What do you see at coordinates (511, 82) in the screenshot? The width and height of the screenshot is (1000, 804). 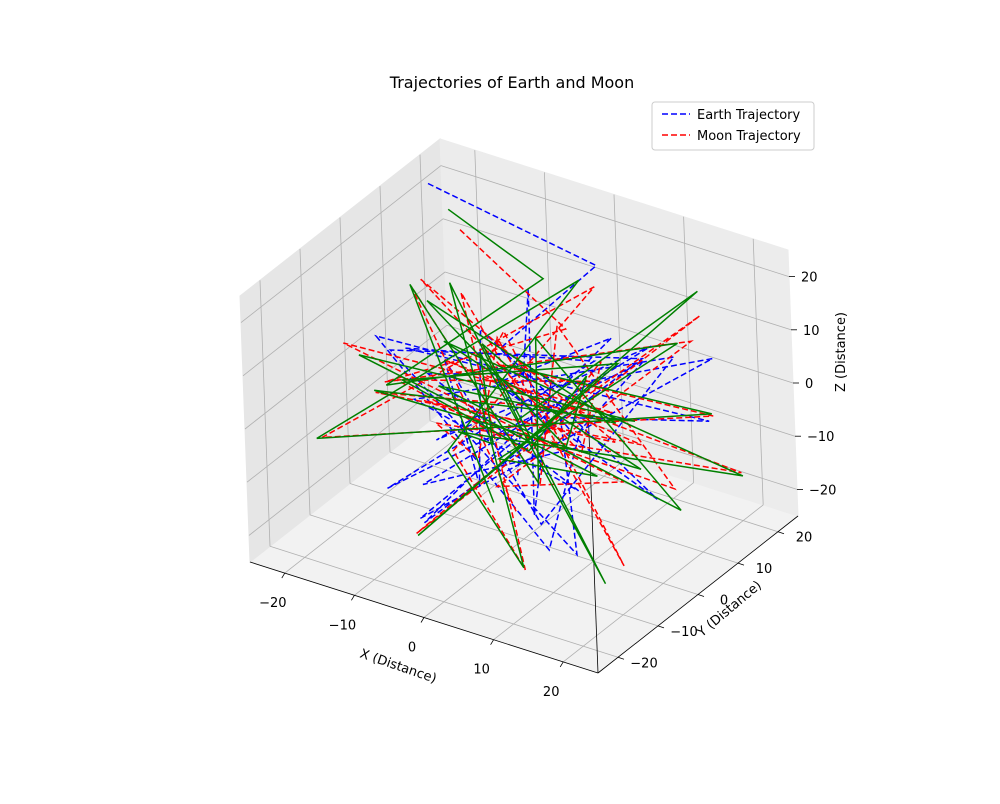 I see `chart-title: Trajectories of Earth and Moon` at bounding box center [511, 82].